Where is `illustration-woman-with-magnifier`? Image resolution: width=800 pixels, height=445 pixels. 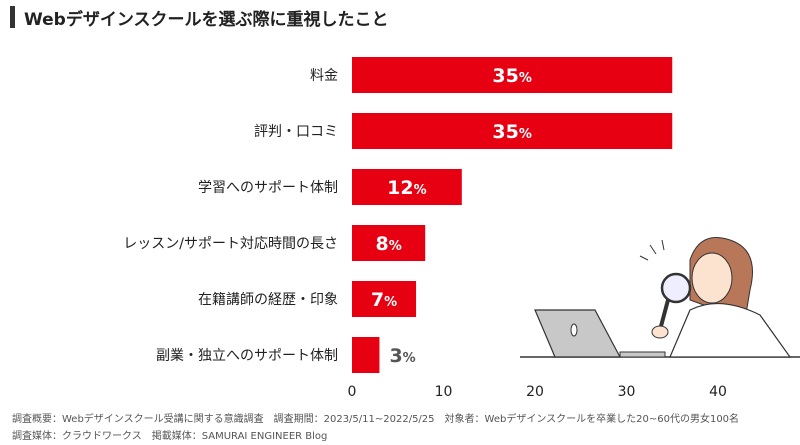
illustration-woman-with-magnifier is located at coordinates (660, 297).